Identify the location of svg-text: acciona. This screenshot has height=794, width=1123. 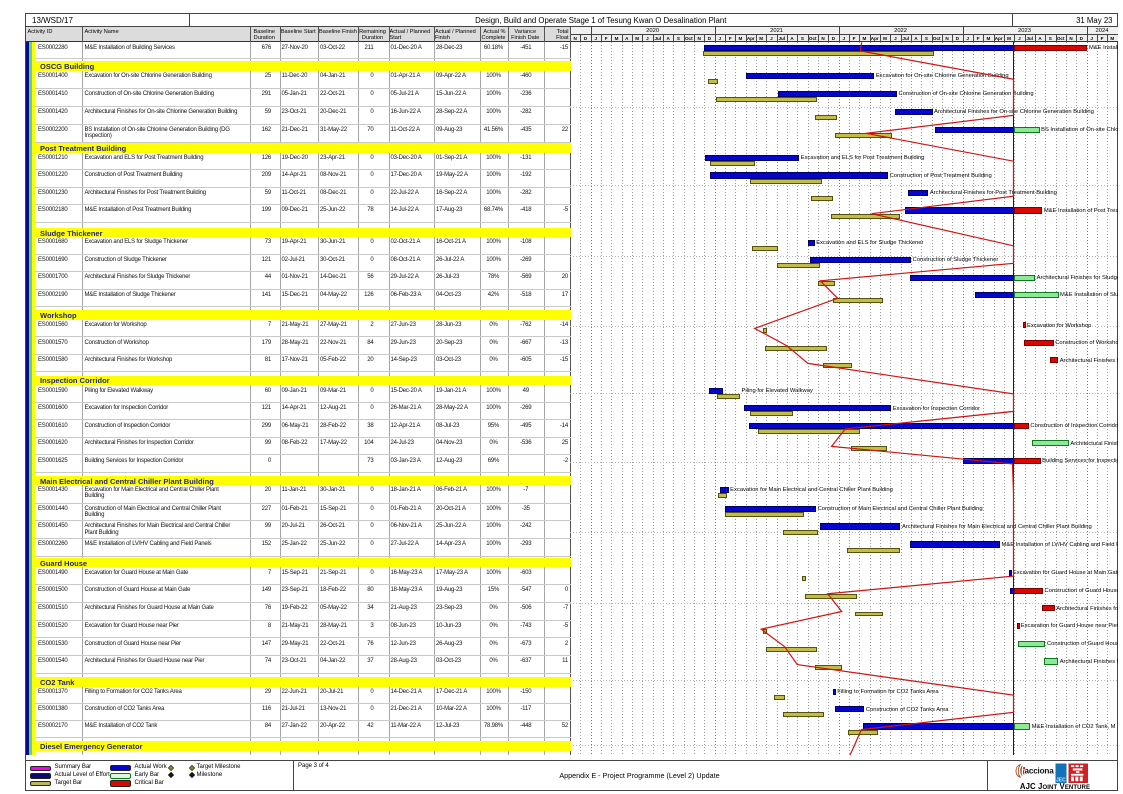
(1040, 771).